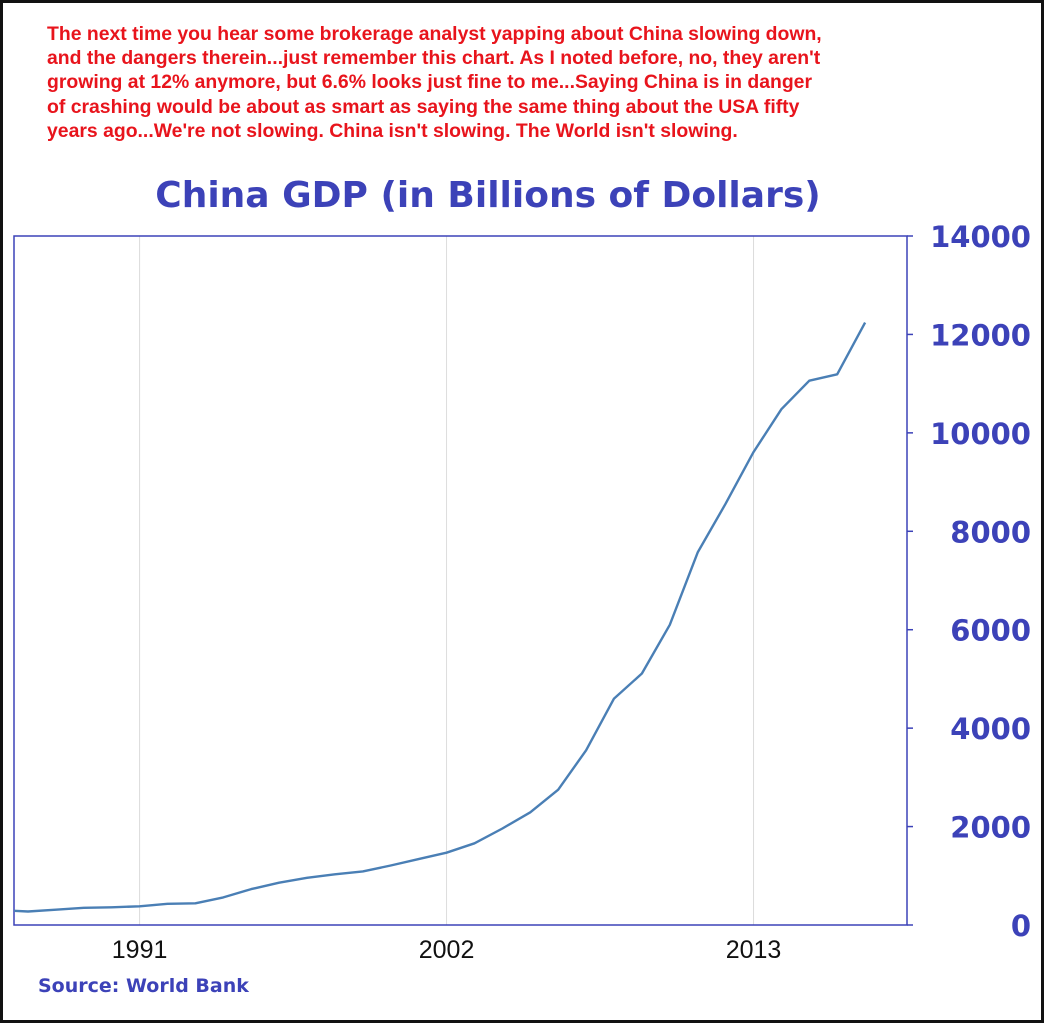 This screenshot has width=1044, height=1023. I want to click on y-tick-label: 0, so click(1021, 926).